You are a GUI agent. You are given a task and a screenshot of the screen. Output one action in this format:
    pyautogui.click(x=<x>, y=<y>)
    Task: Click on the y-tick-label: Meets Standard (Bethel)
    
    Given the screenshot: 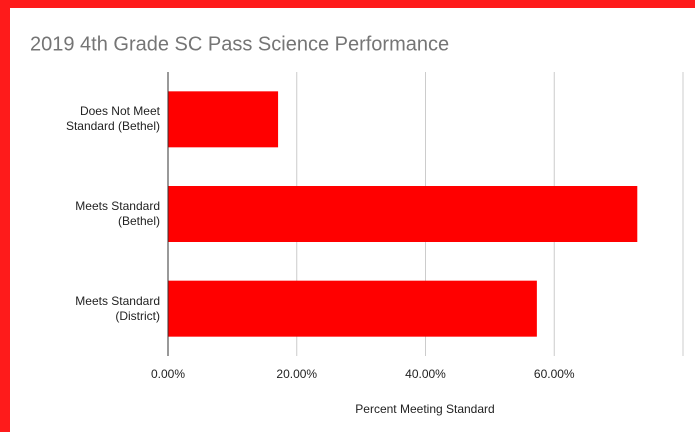 What is the action you would take?
    pyautogui.click(x=117, y=213)
    